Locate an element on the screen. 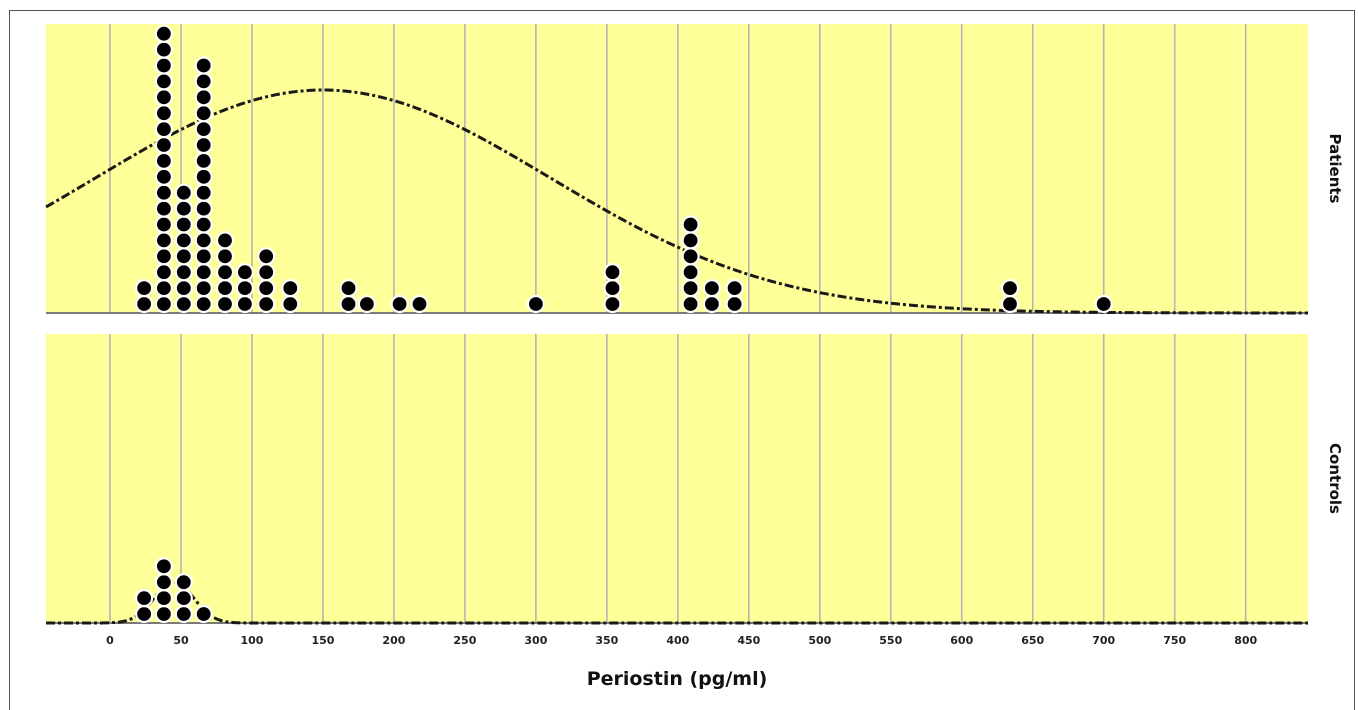  x-axis-title: Periostin (pg/ml) is located at coordinates (677, 679).